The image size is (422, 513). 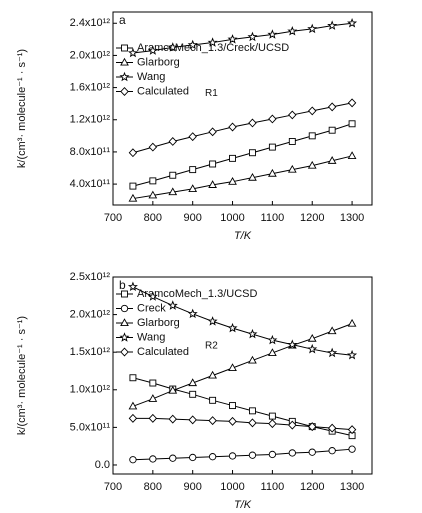 I want to click on x-tick-label: 900, so click(x=193, y=487).